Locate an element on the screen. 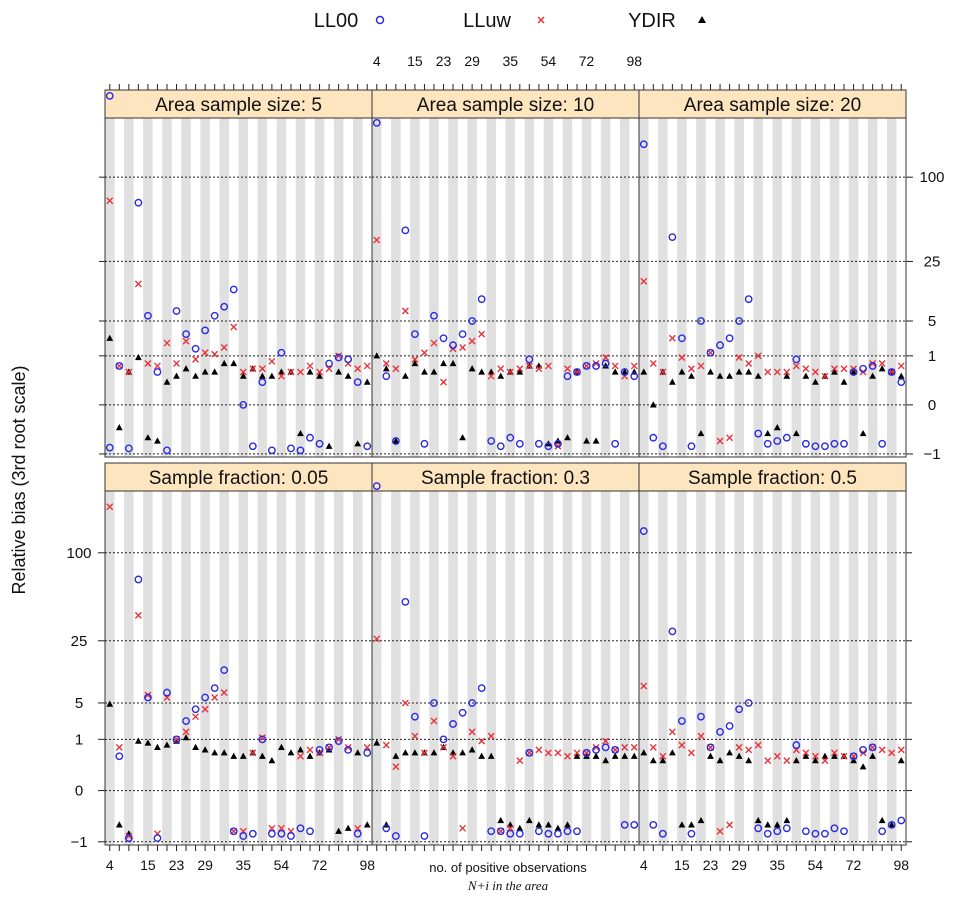 The width and height of the screenshot is (969, 899). legend-symbol-ydir is located at coordinates (702, 19).